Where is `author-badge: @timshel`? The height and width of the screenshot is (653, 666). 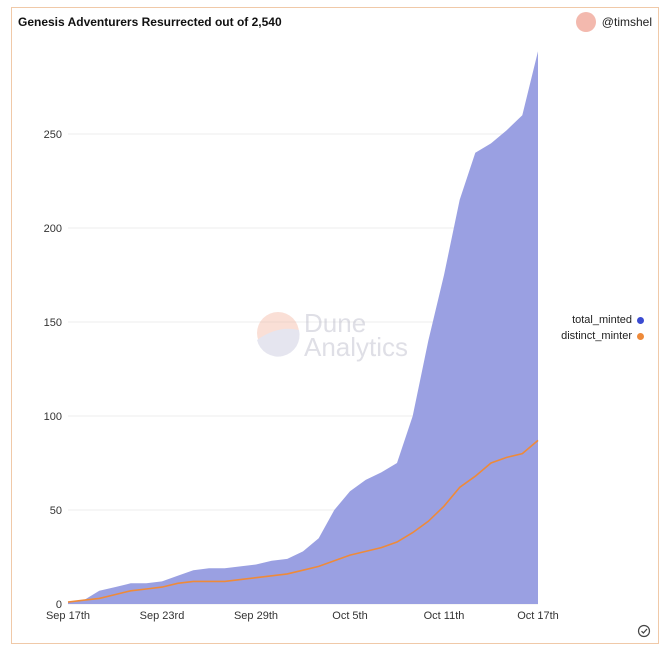 author-badge: @timshel is located at coordinates (613, 22).